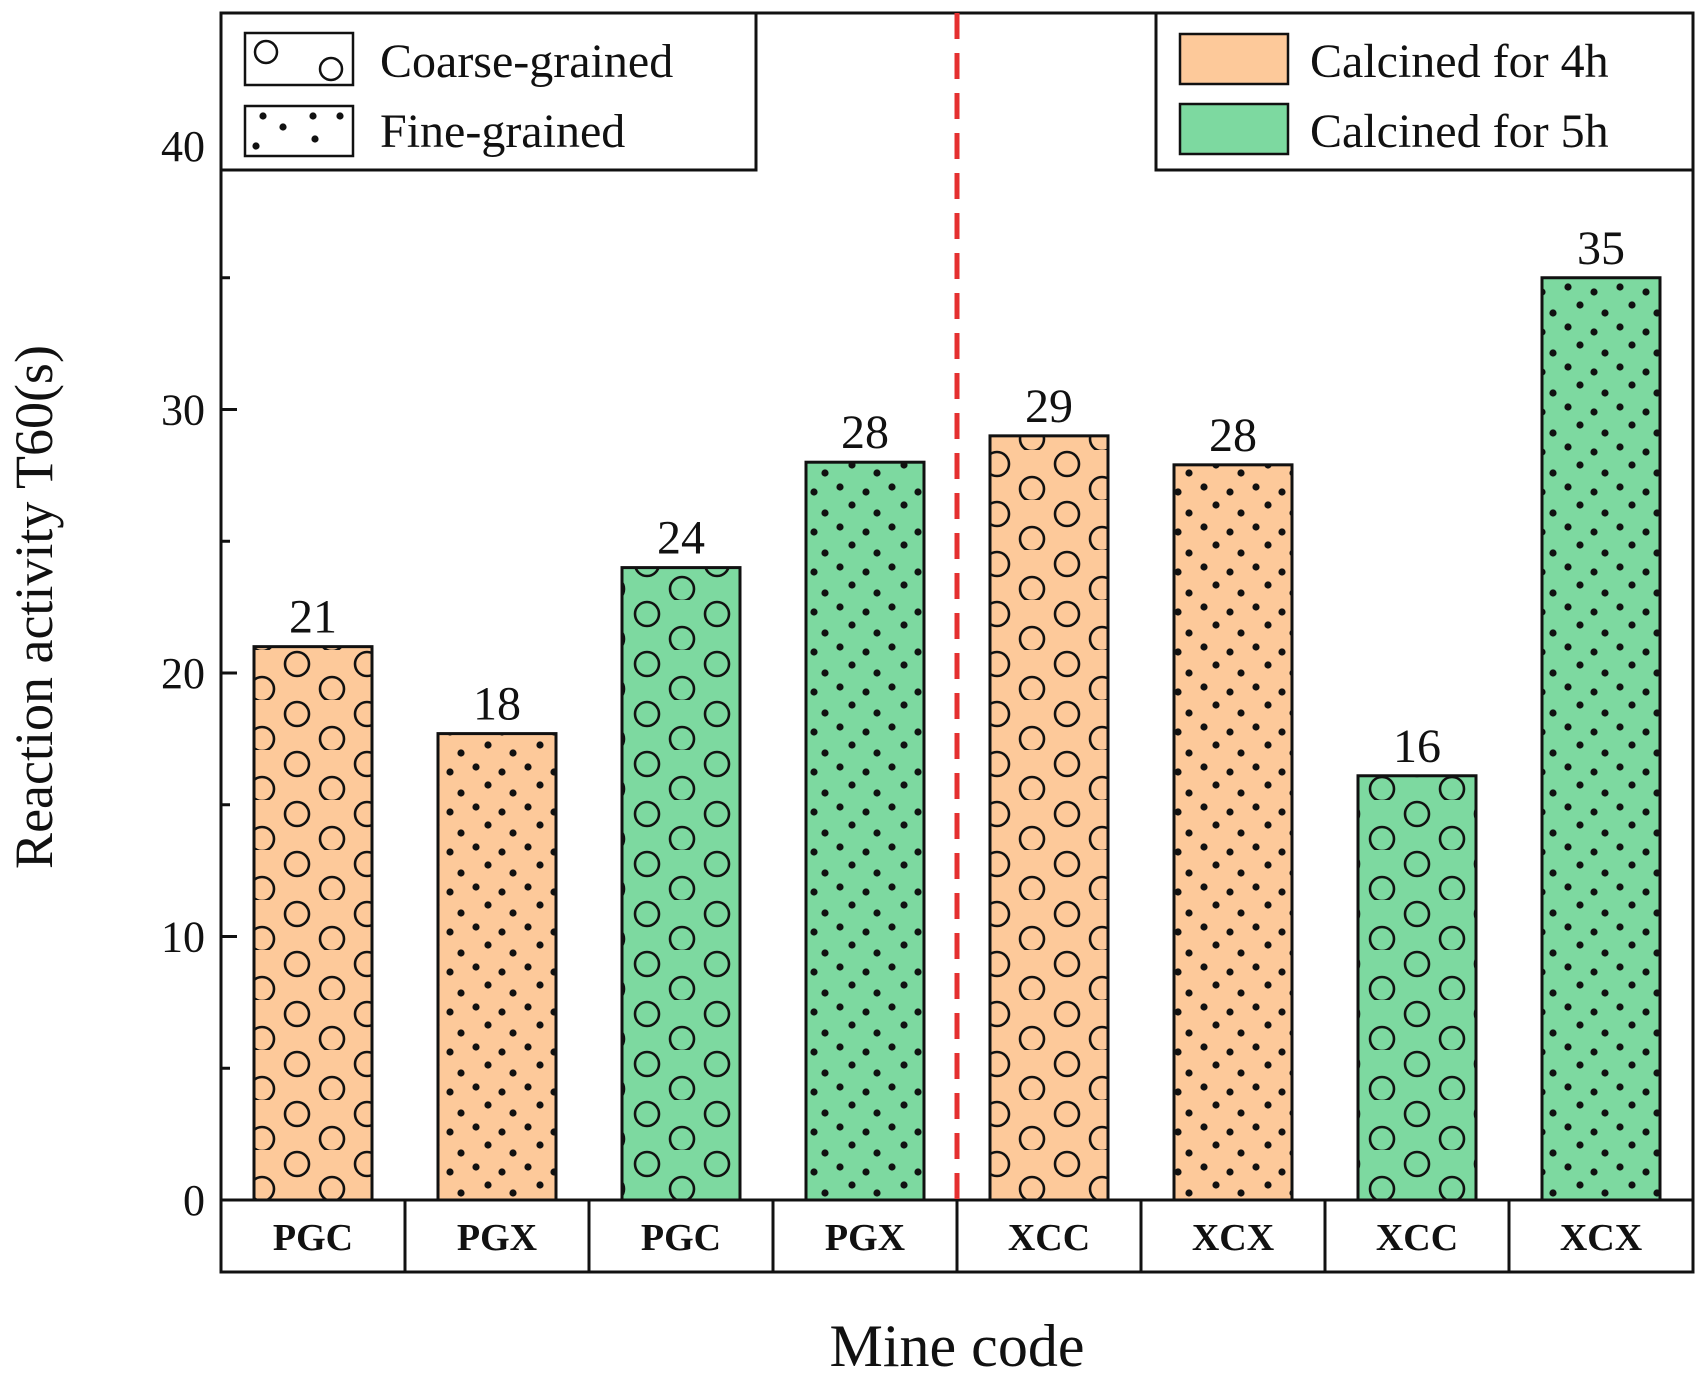 The width and height of the screenshot is (1697, 1380). What do you see at coordinates (1459, 131) in the screenshot?
I see `legend-label-5h: Calcined for 5h` at bounding box center [1459, 131].